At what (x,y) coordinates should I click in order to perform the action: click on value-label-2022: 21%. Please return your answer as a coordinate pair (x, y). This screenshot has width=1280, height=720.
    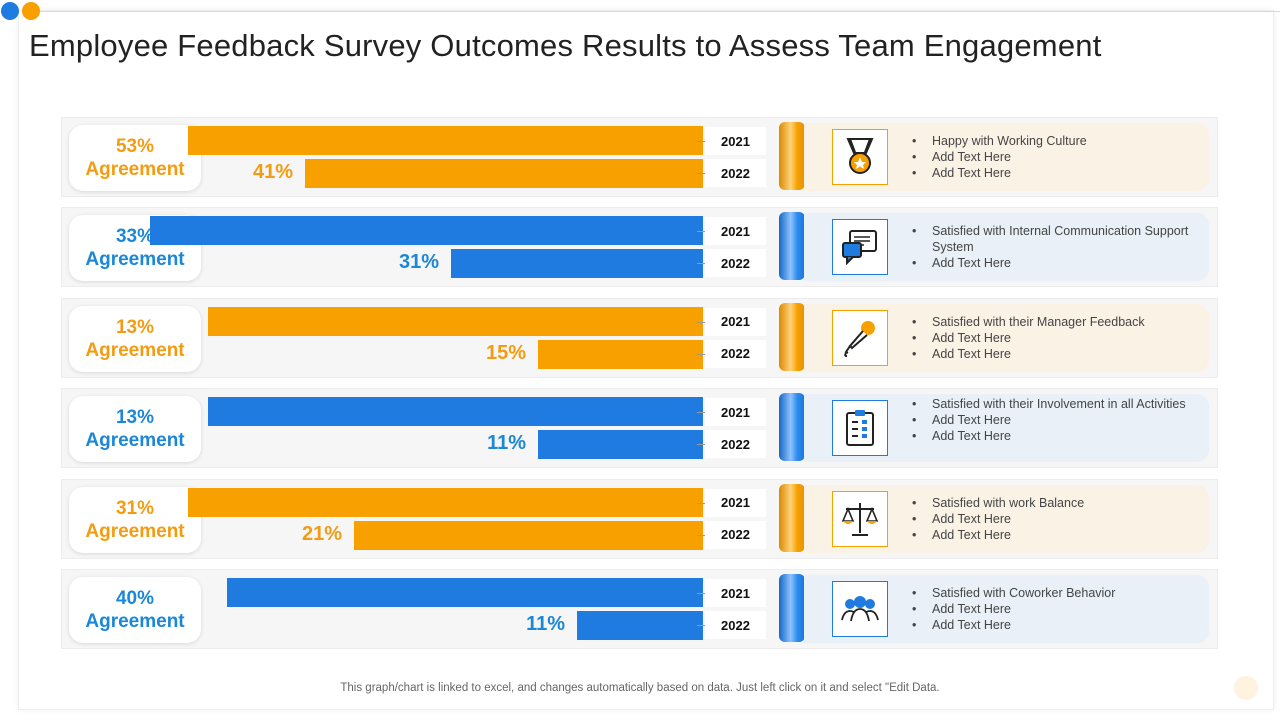
    Looking at the image, I should click on (321, 533).